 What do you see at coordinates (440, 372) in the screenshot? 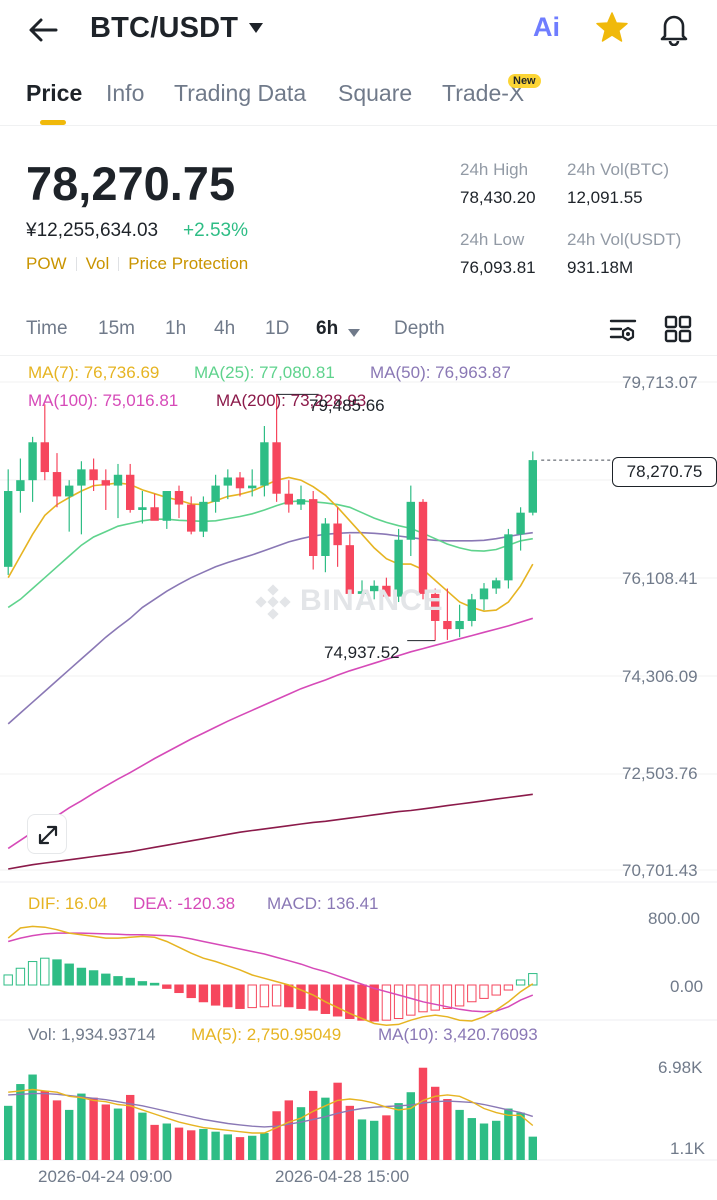
I see `ma50-label: MA(50): 76,963.87` at bounding box center [440, 372].